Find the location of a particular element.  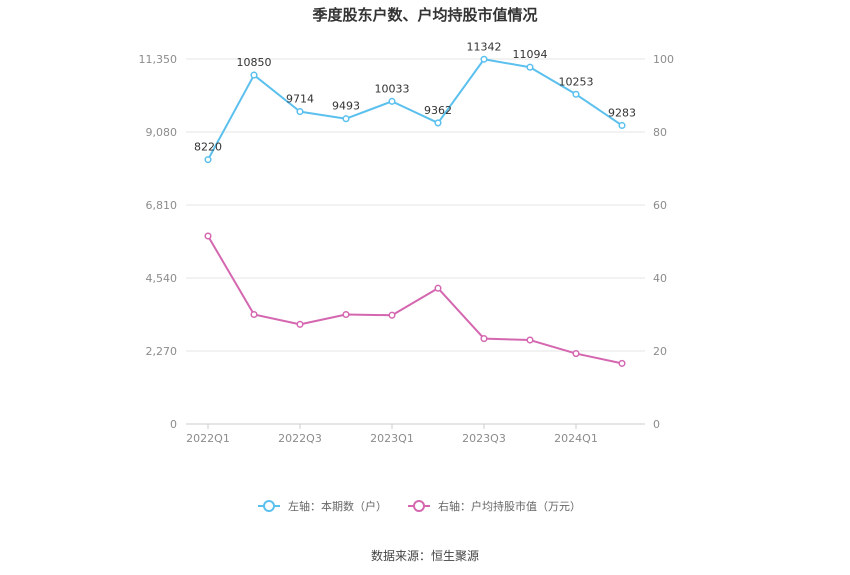

right-axis-tick-label: 40 is located at coordinates (660, 278).